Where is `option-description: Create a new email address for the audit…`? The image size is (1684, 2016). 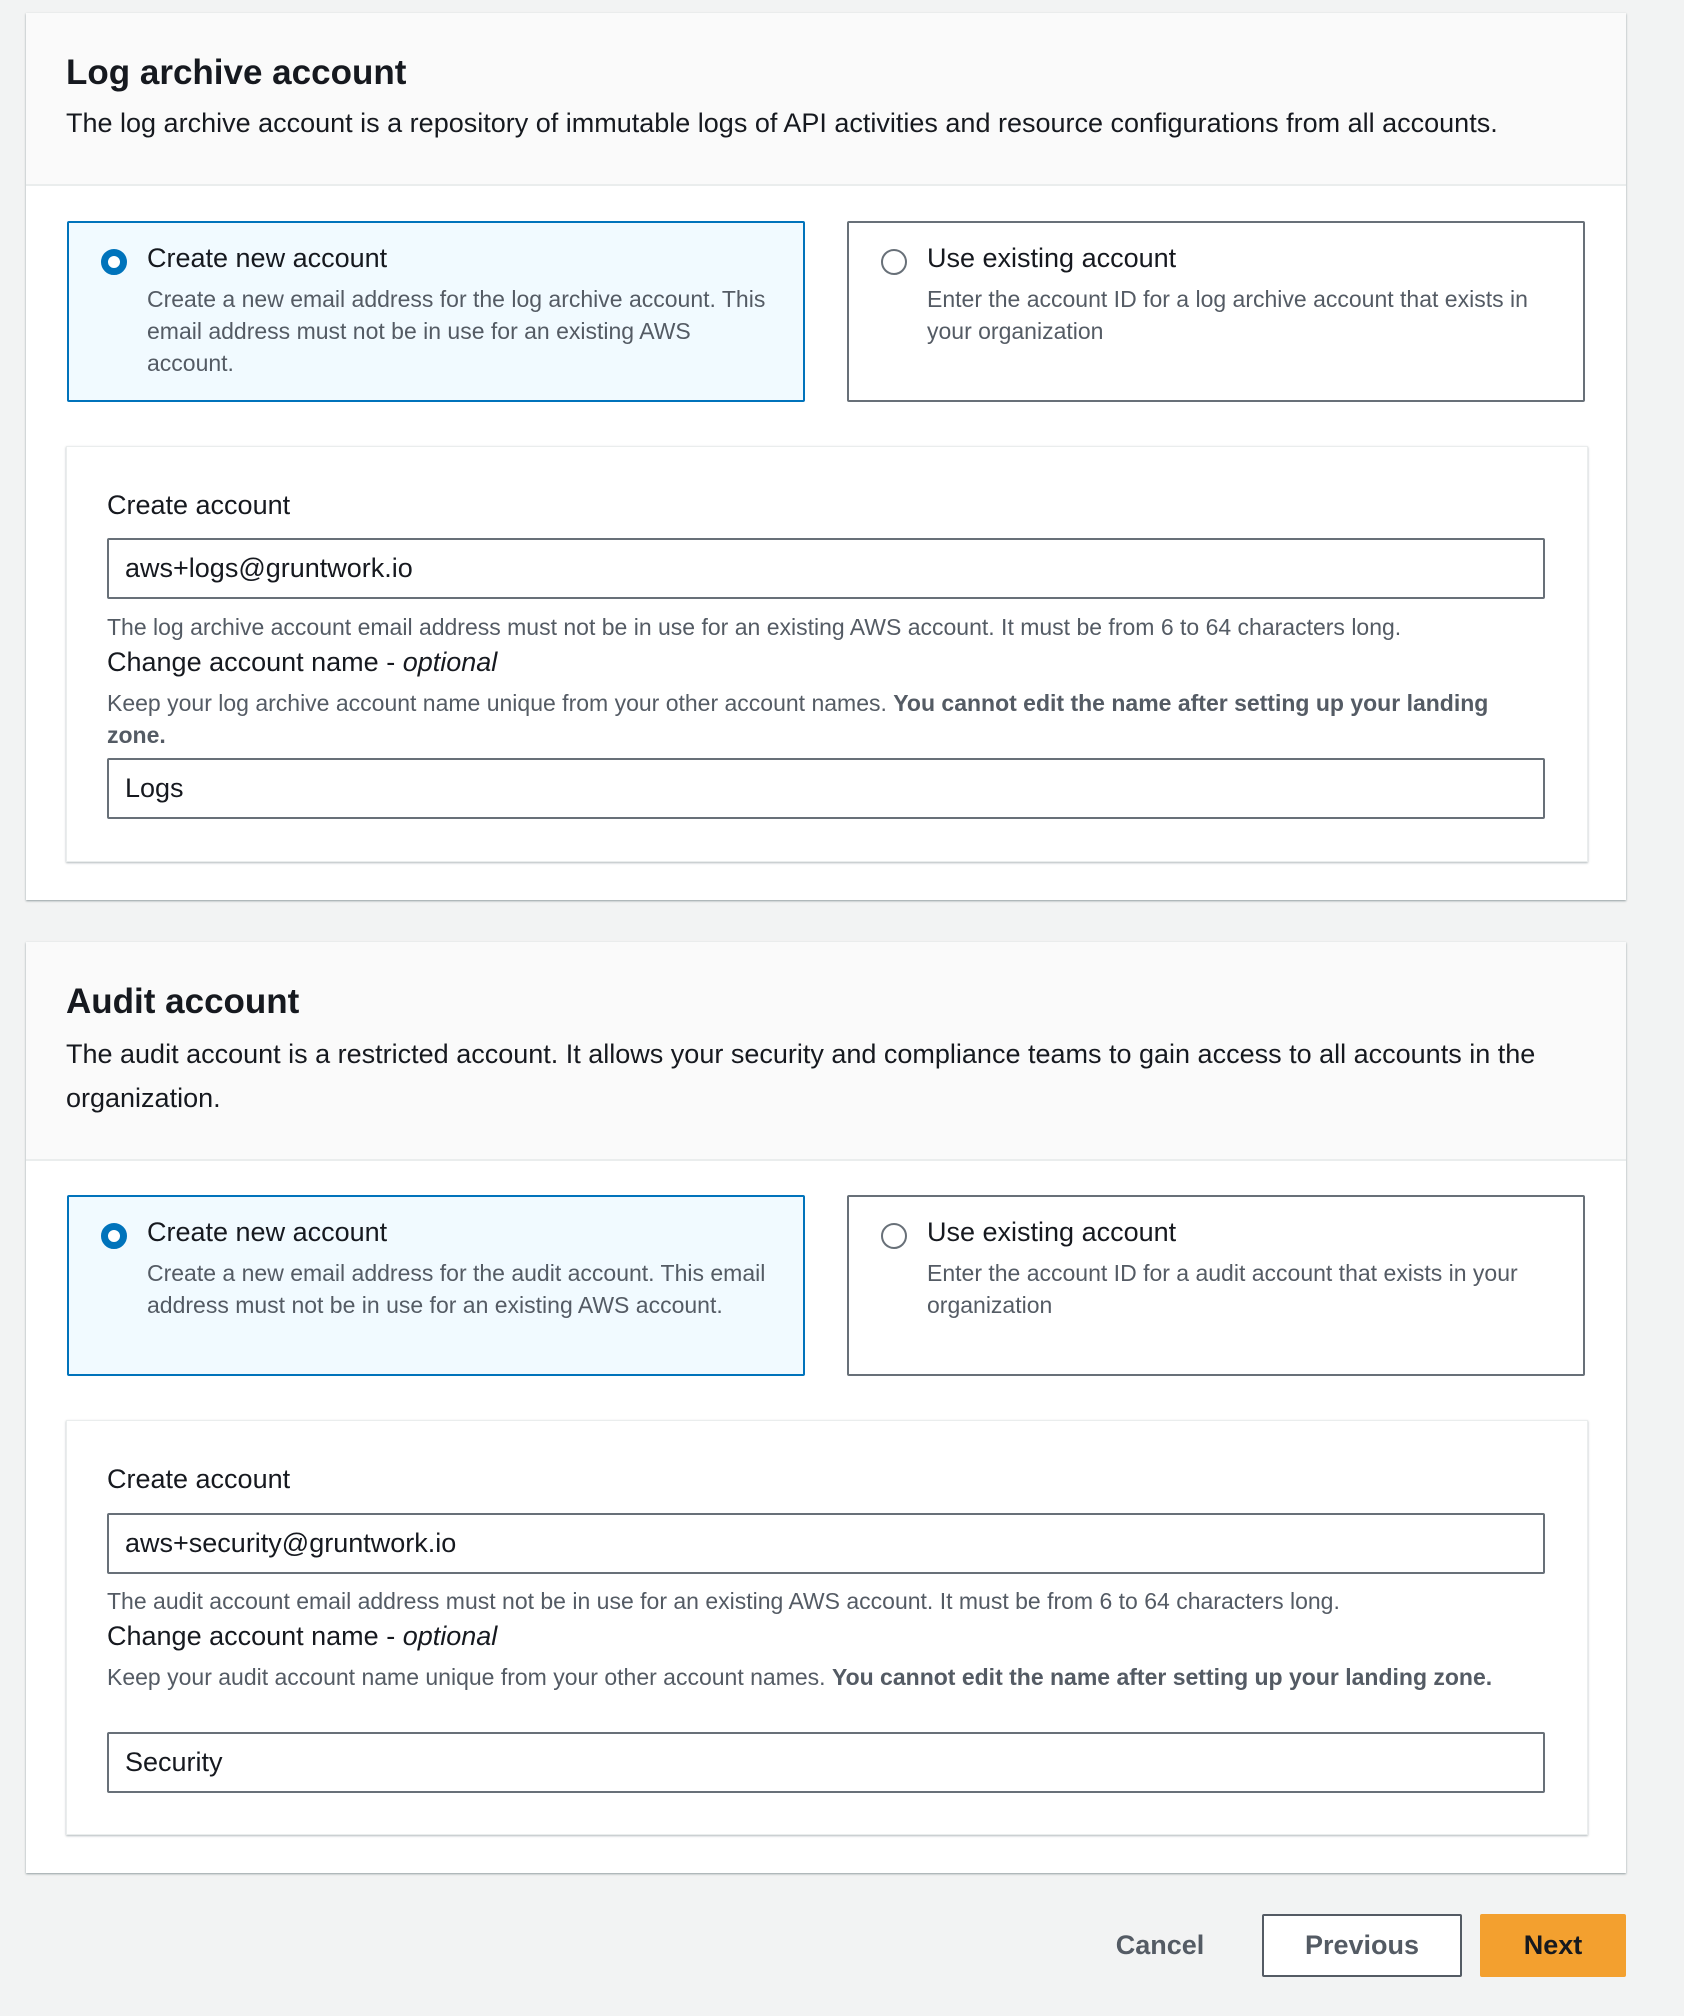 option-description: Create a new email address for the audit… is located at coordinates (456, 1289).